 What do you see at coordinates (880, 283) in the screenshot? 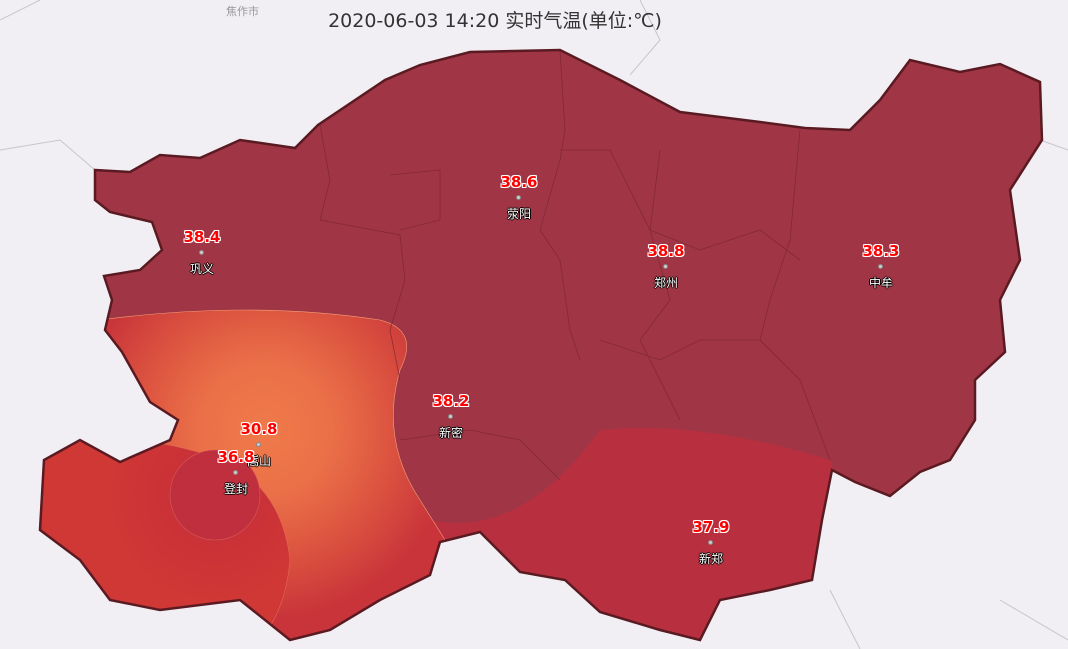
I see `station-name: 中牟` at bounding box center [880, 283].